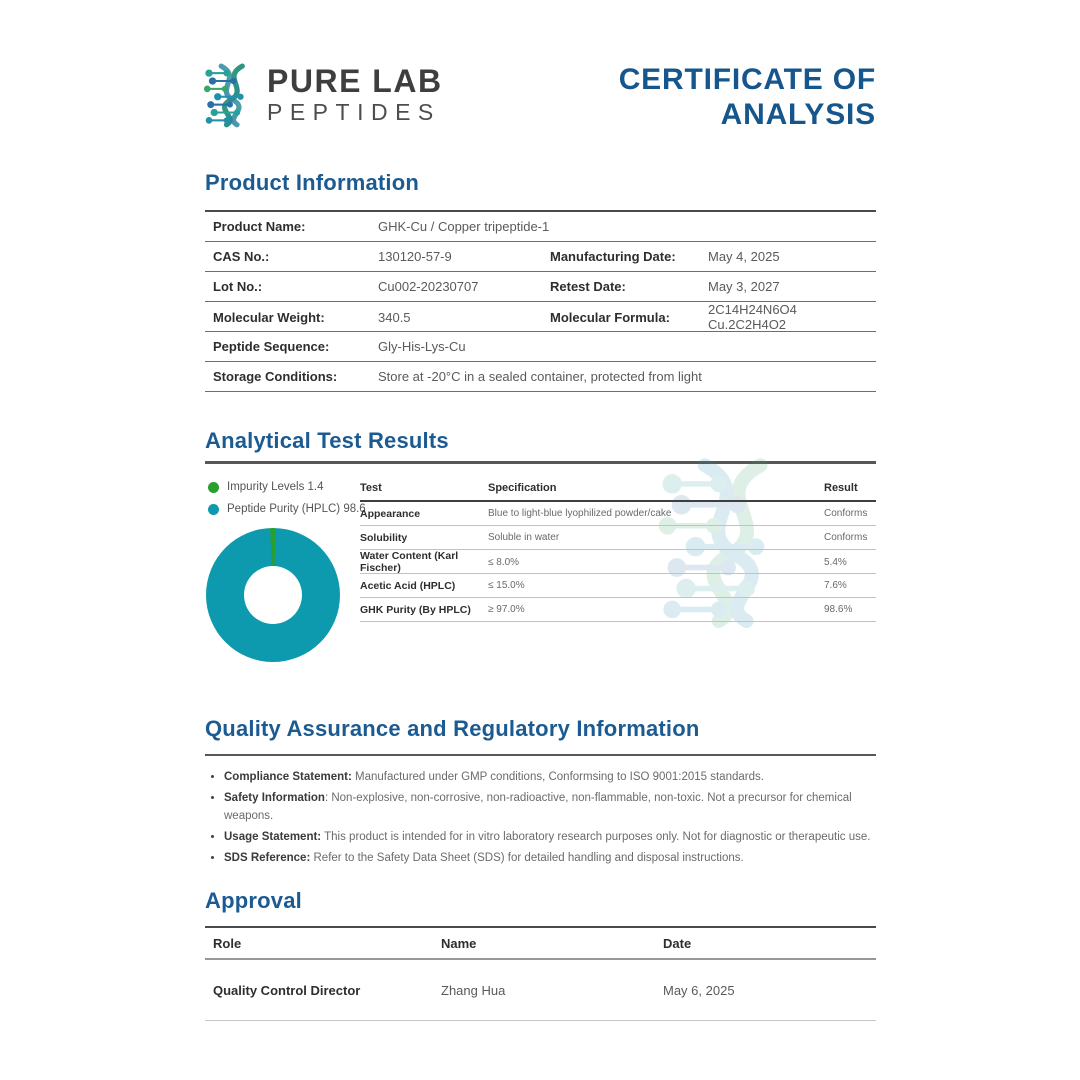 The height and width of the screenshot is (1080, 1080). I want to click on field-value: May 3, 2027, so click(744, 286).